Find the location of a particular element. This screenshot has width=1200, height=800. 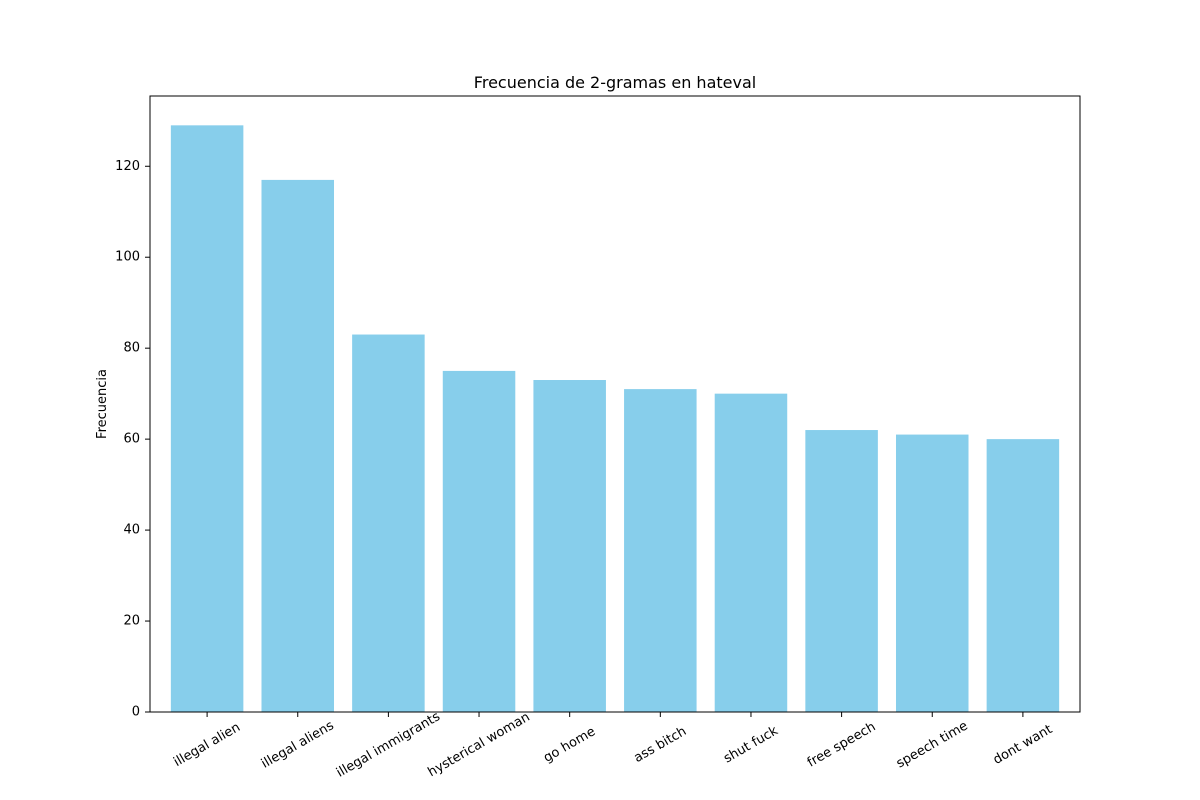

y-axis-ticks: 0 20 40 60 80 100 120 is located at coordinates (132, 439).